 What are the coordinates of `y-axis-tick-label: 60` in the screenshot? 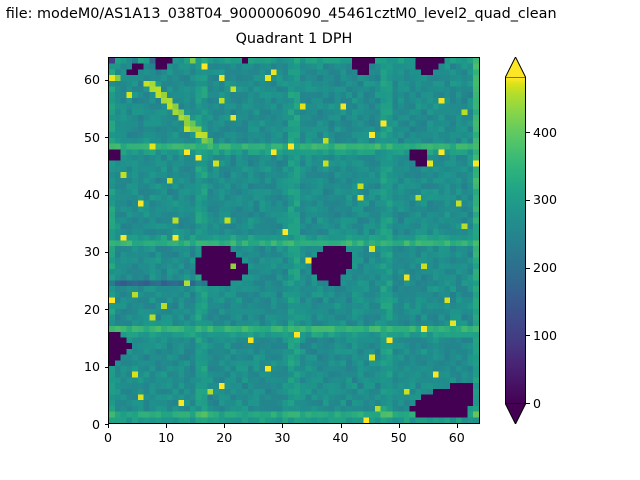 It's located at (91, 80).